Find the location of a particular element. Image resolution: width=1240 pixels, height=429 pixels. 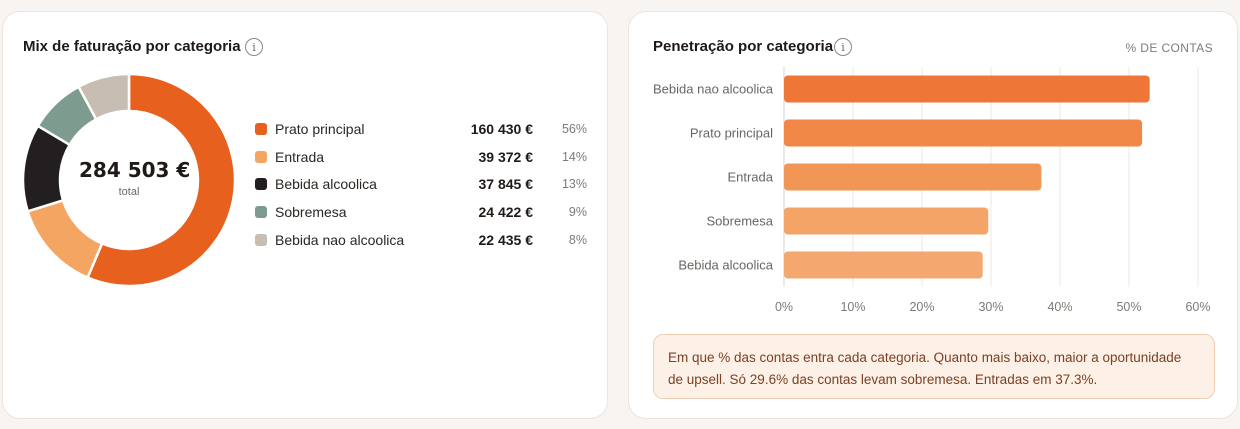

legend-percent: 9% is located at coordinates (577, 211).